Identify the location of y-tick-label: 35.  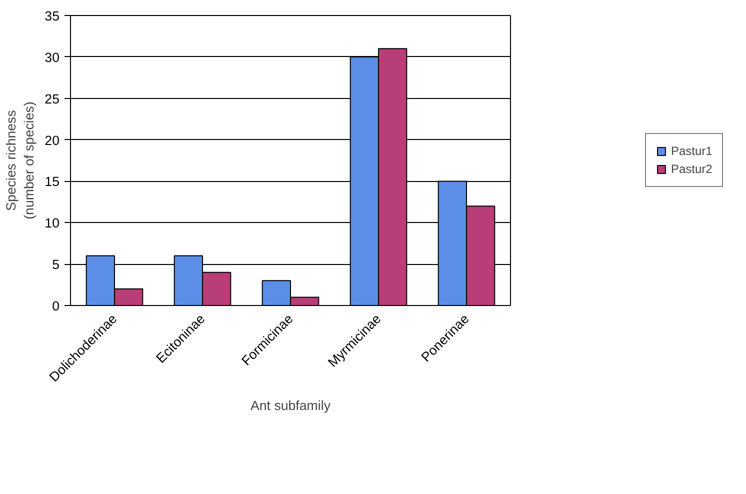
(52, 16).